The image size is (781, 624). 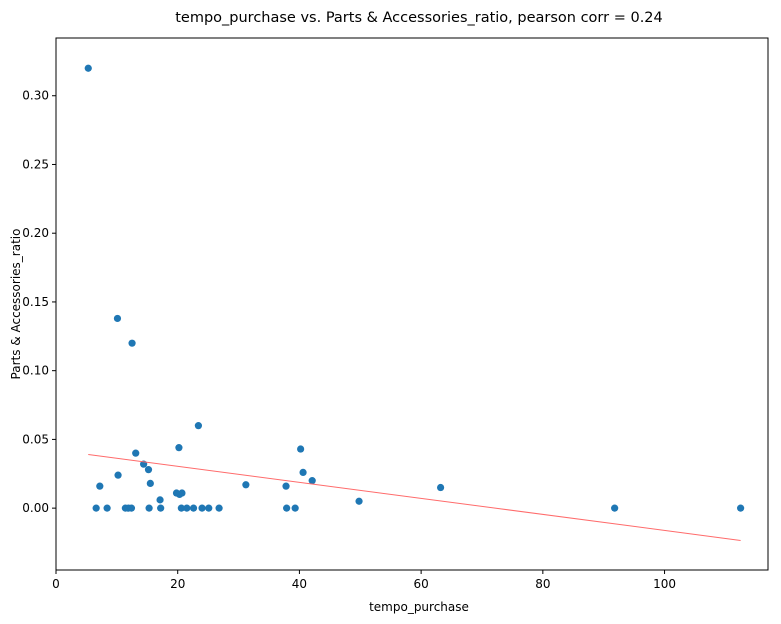 What do you see at coordinates (56, 584) in the screenshot?
I see `x-tick-label: 0` at bounding box center [56, 584].